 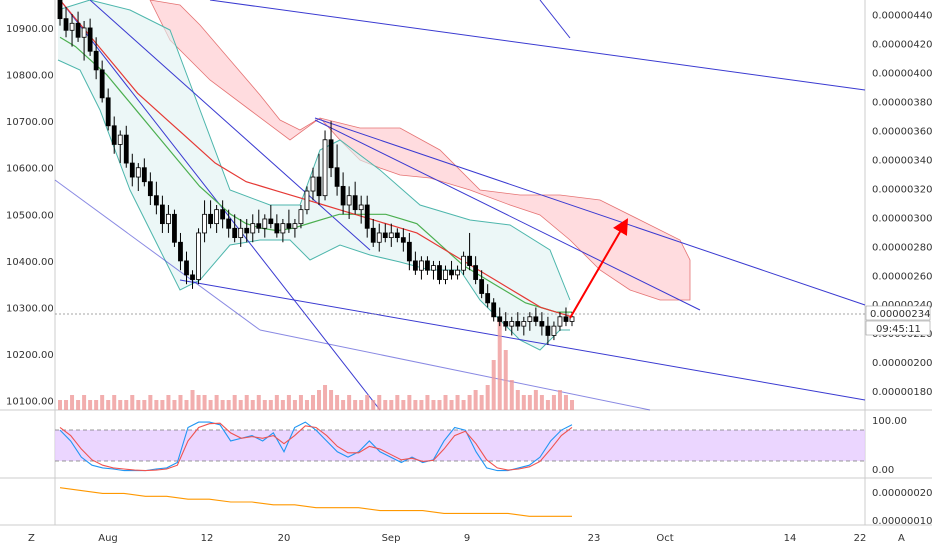 I want to click on projection-arrow, so click(x=599, y=268).